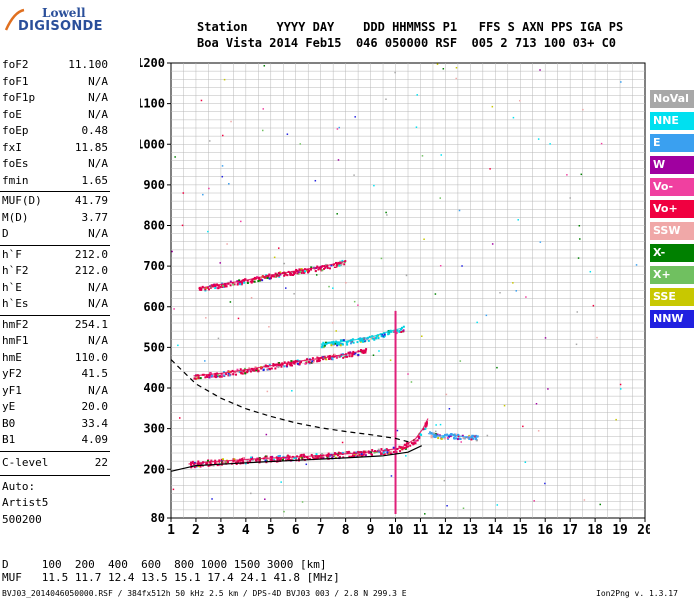  Describe the element at coordinates (321, 530) in the screenshot. I see `x-tick-label: 7` at that location.